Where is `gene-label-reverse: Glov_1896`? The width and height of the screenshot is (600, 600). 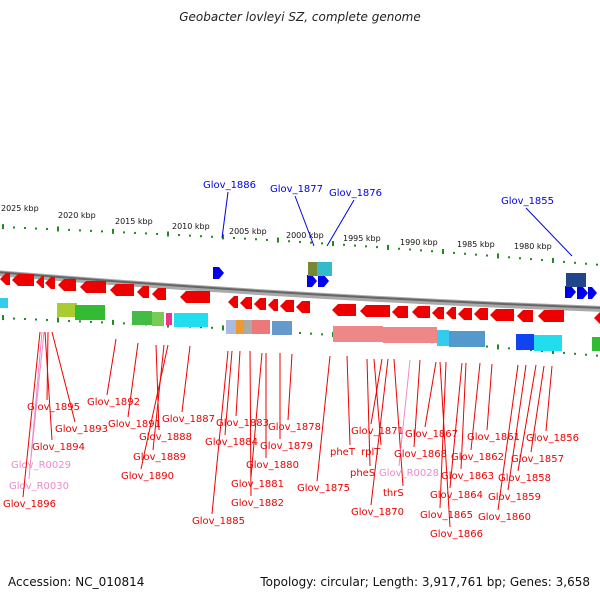 gene-label-reverse: Glov_1896 is located at coordinates (29, 504).